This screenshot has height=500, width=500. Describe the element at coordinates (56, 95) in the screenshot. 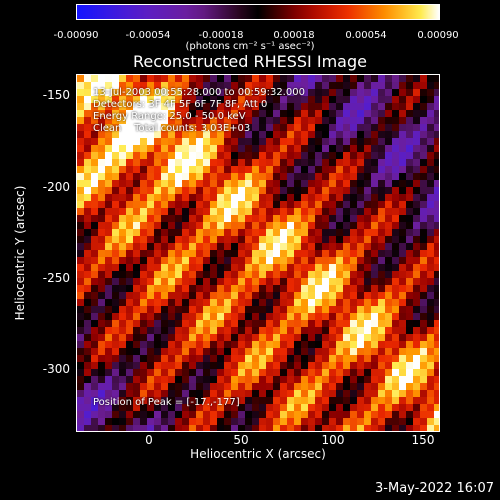

I see `y-tick-label: -150` at that location.